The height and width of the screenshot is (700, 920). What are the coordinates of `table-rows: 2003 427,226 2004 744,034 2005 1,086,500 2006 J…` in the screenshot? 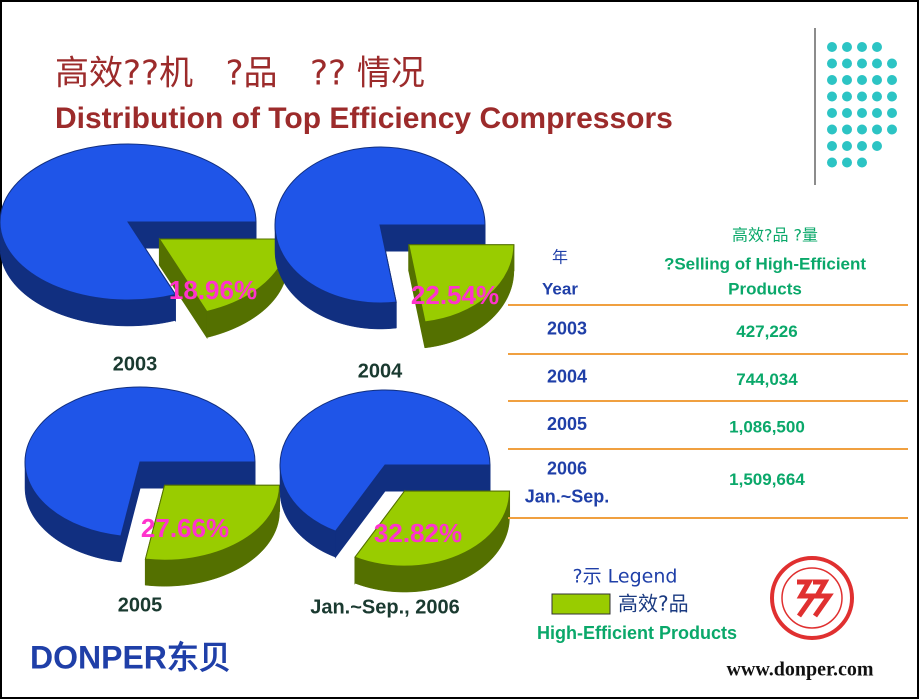 It's located at (708, 411).